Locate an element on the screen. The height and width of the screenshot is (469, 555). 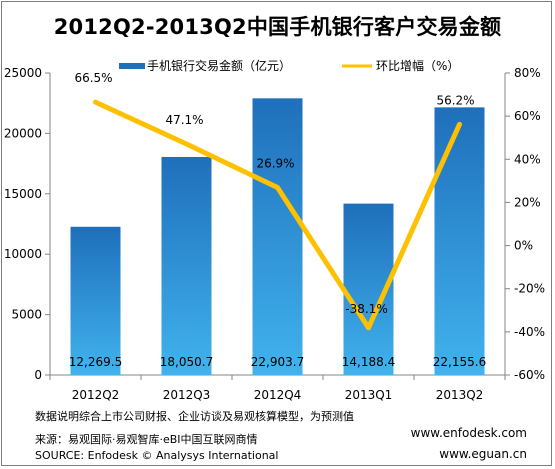
y-left-tick-label: 15000 is located at coordinates (23, 194).